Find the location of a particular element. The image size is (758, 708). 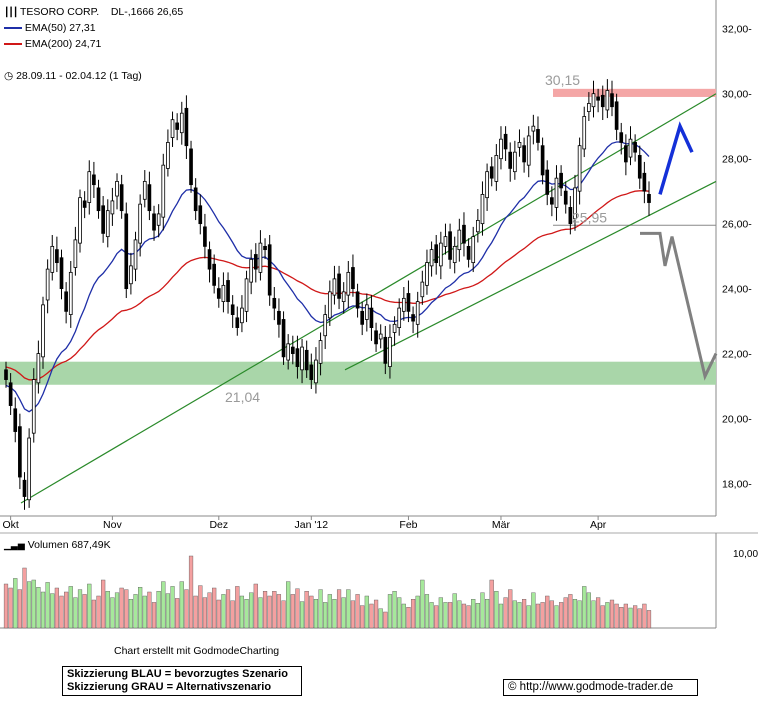

ema50-label: EMA(50) 27,31 is located at coordinates (60, 28).